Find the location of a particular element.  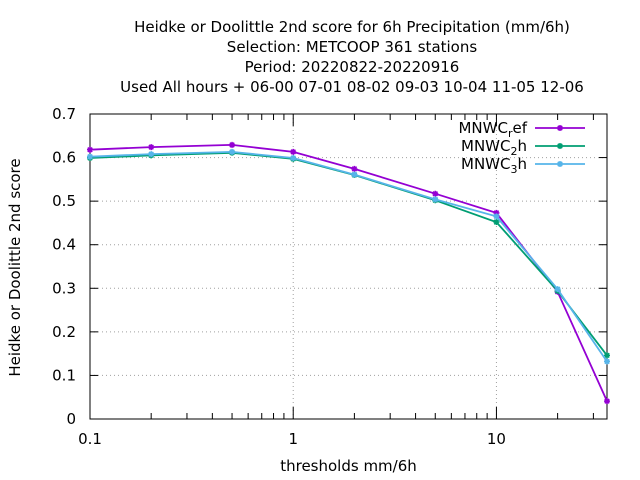

title-line-2: Selection: METCOOP 361 stations is located at coordinates (352, 47).